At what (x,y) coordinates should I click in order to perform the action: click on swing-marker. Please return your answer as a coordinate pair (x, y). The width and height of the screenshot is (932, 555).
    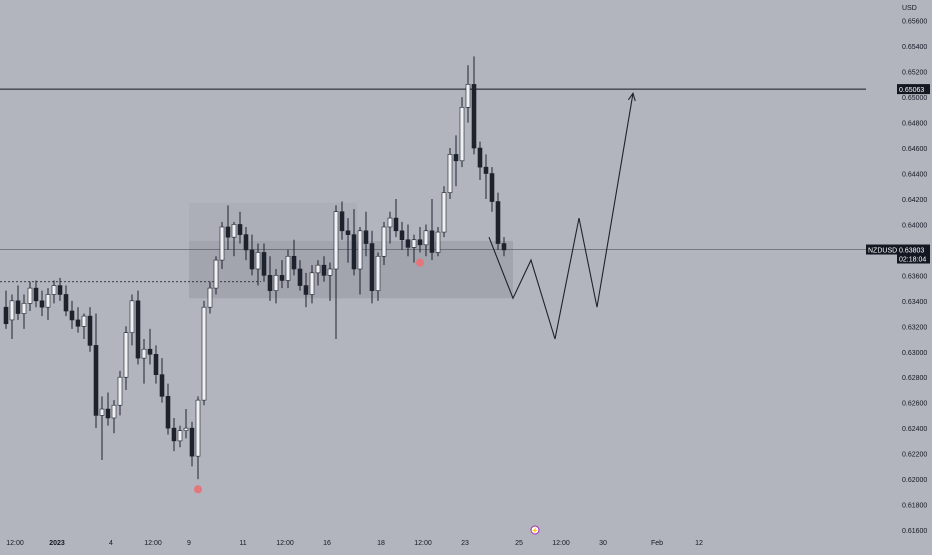
    Looking at the image, I should click on (198, 489).